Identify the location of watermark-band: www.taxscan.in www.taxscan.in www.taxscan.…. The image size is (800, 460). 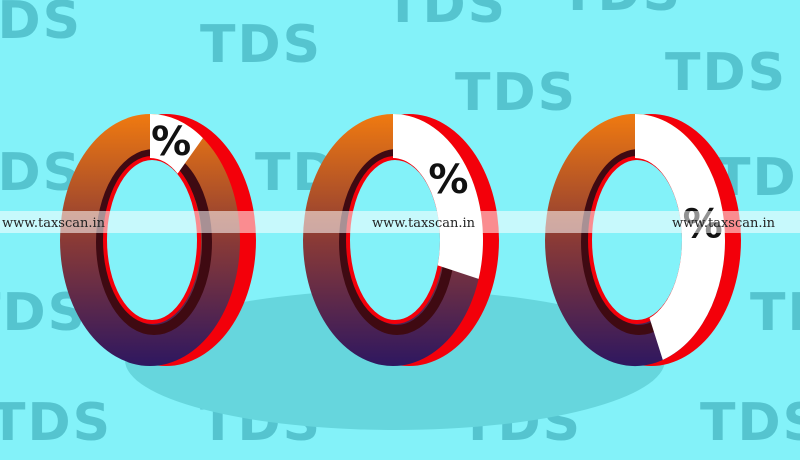
(400, 222).